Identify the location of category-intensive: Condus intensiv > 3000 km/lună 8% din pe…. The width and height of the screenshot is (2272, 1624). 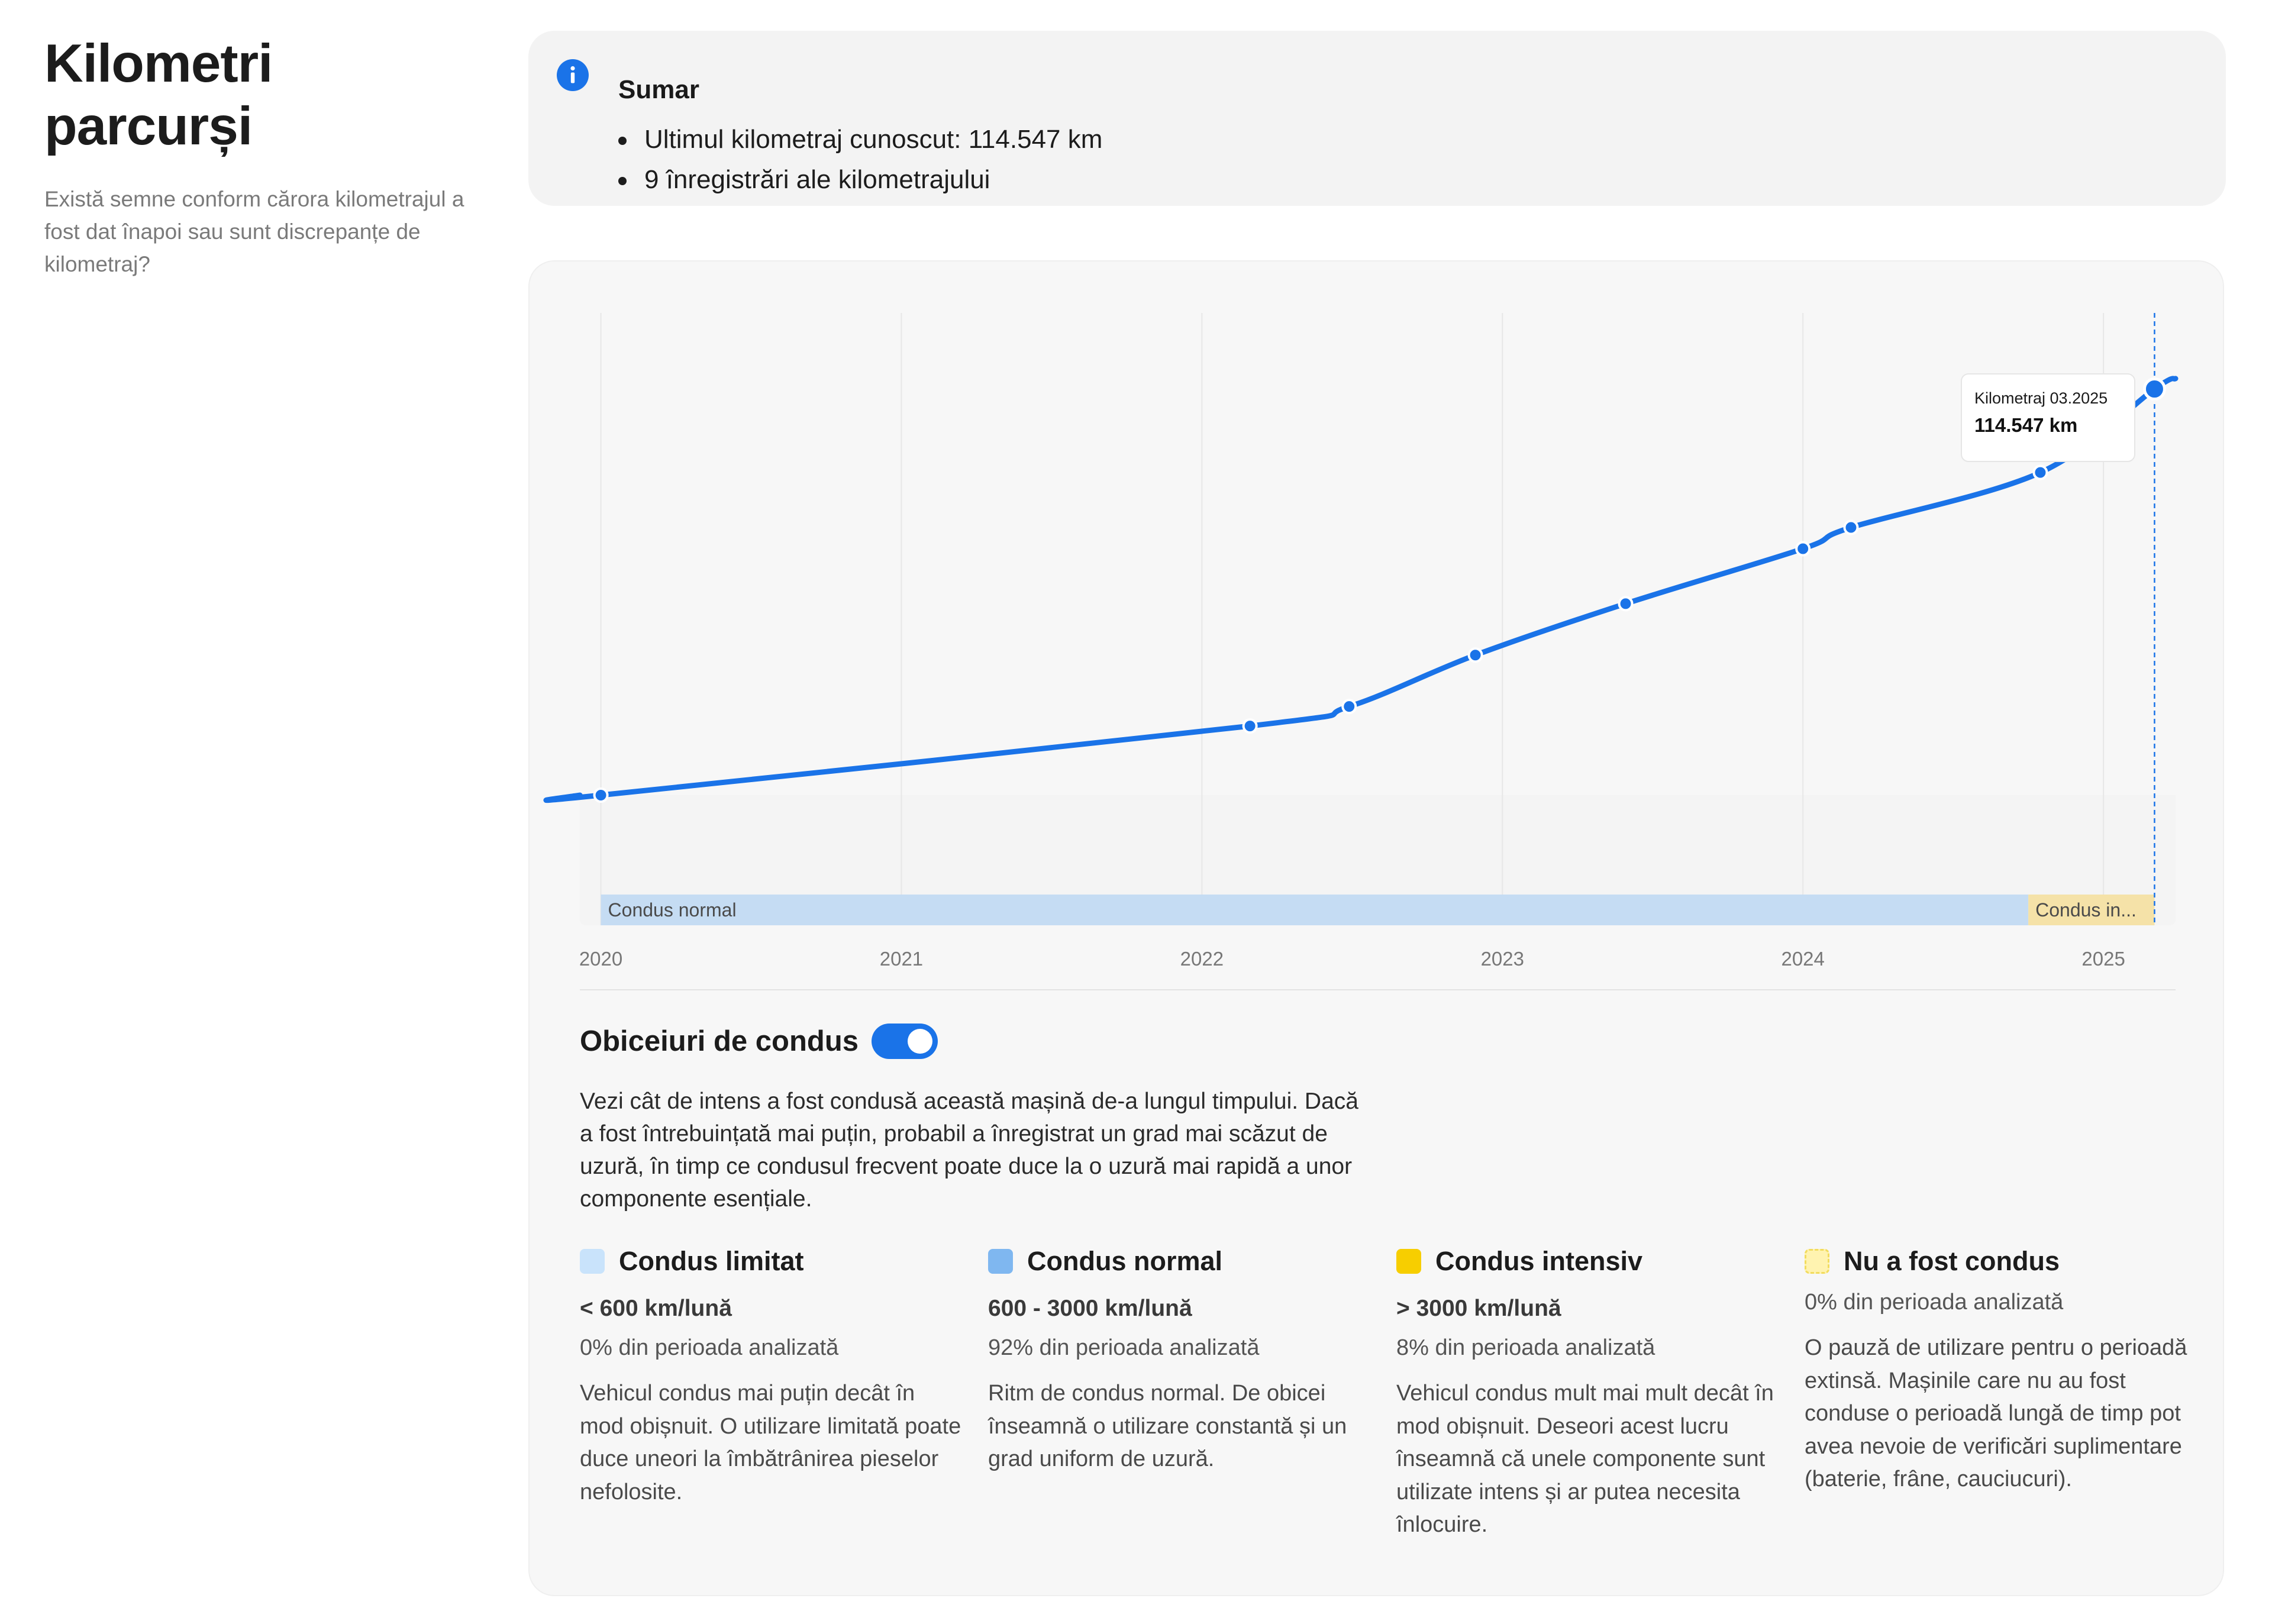
(1588, 1393).